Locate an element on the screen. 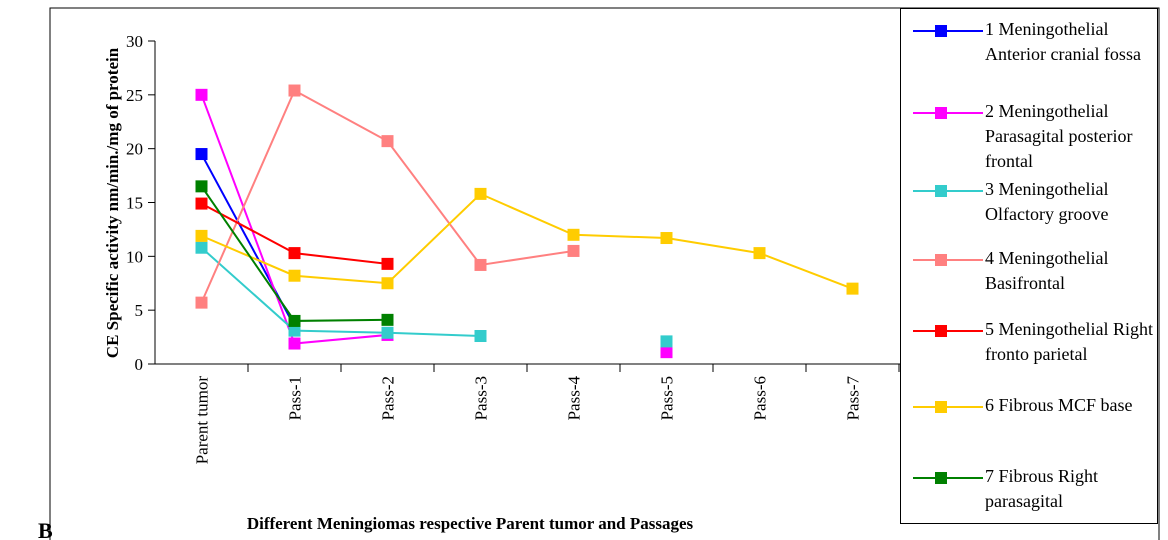 This screenshot has height=540, width=1168. x-tick-label: Pass-1 is located at coordinates (295, 398).